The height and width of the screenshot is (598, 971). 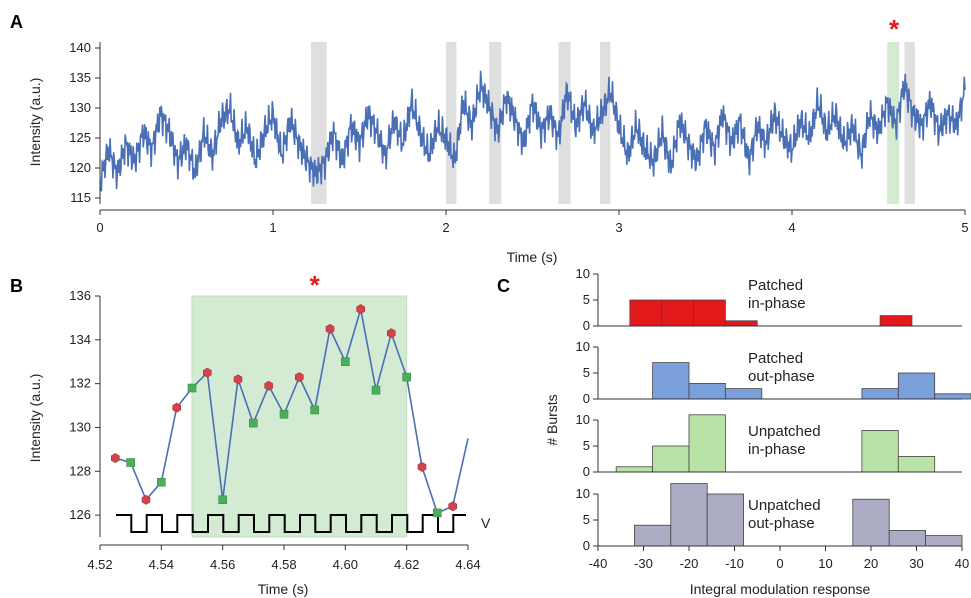 What do you see at coordinates (780, 589) in the screenshot?
I see `panel-c-xlabel: Integral modulation response` at bounding box center [780, 589].